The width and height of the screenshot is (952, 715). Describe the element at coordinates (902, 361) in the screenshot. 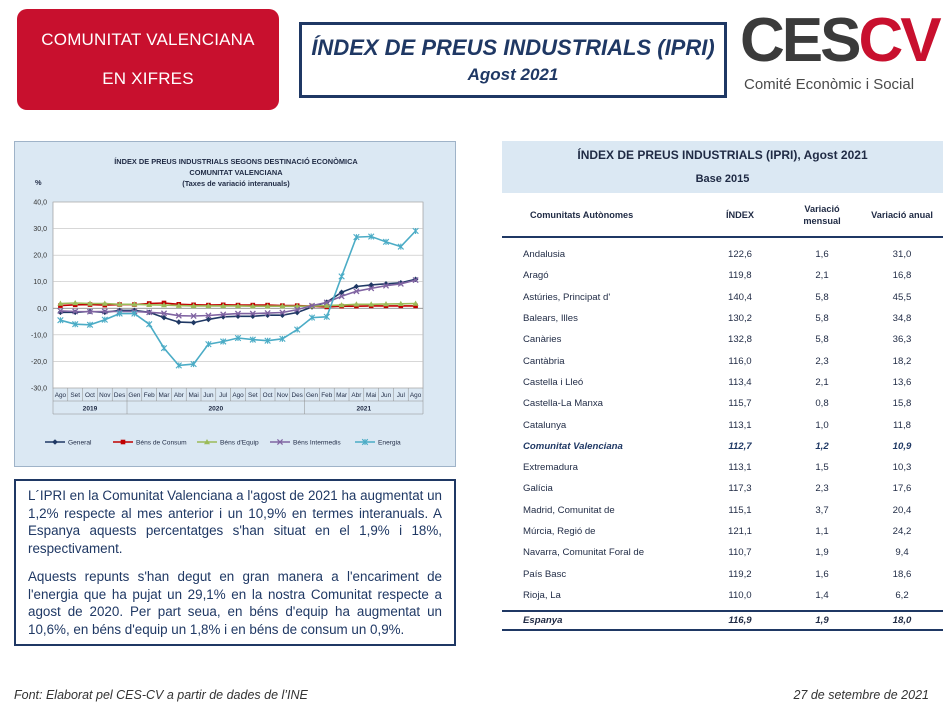

I see `cell-anual: 18,2` at that location.